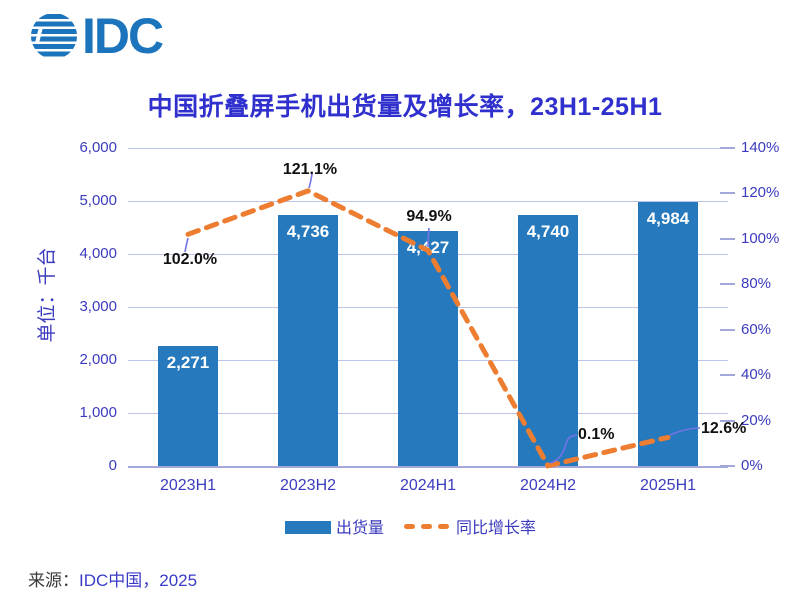  Describe the element at coordinates (310, 169) in the screenshot. I see `growth-data-label: 121.1%` at that location.